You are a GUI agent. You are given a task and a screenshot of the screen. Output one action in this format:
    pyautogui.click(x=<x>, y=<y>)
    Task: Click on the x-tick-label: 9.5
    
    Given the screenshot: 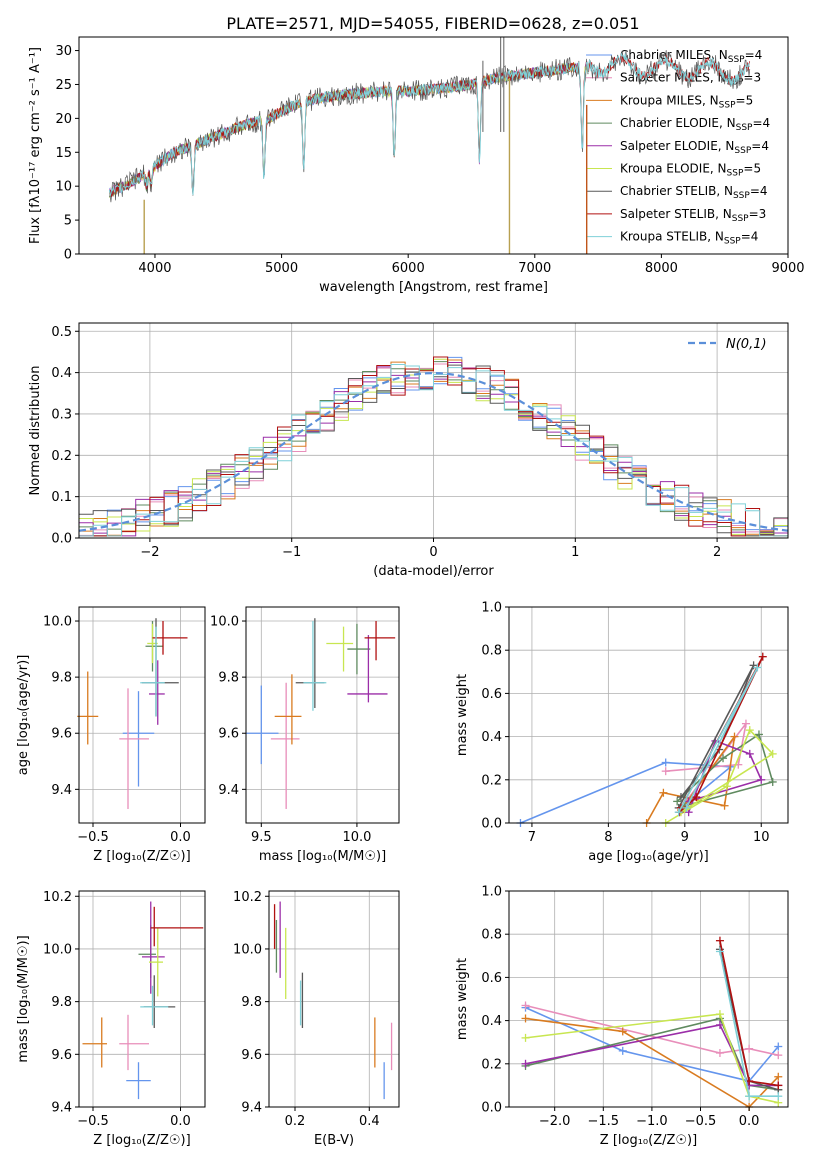 What is the action you would take?
    pyautogui.click(x=261, y=837)
    